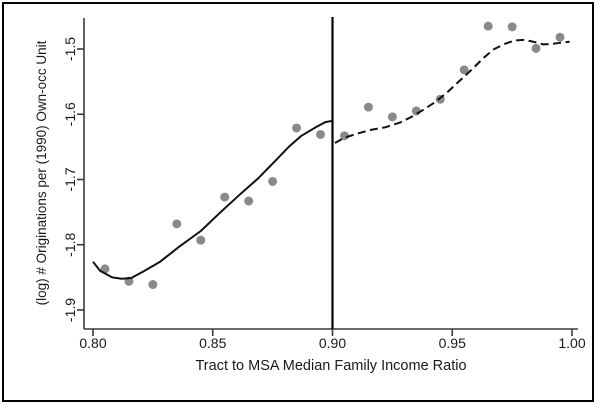 The image size is (600, 408). What do you see at coordinates (571, 343) in the screenshot?
I see `x-tick-label: 1.00` at bounding box center [571, 343].